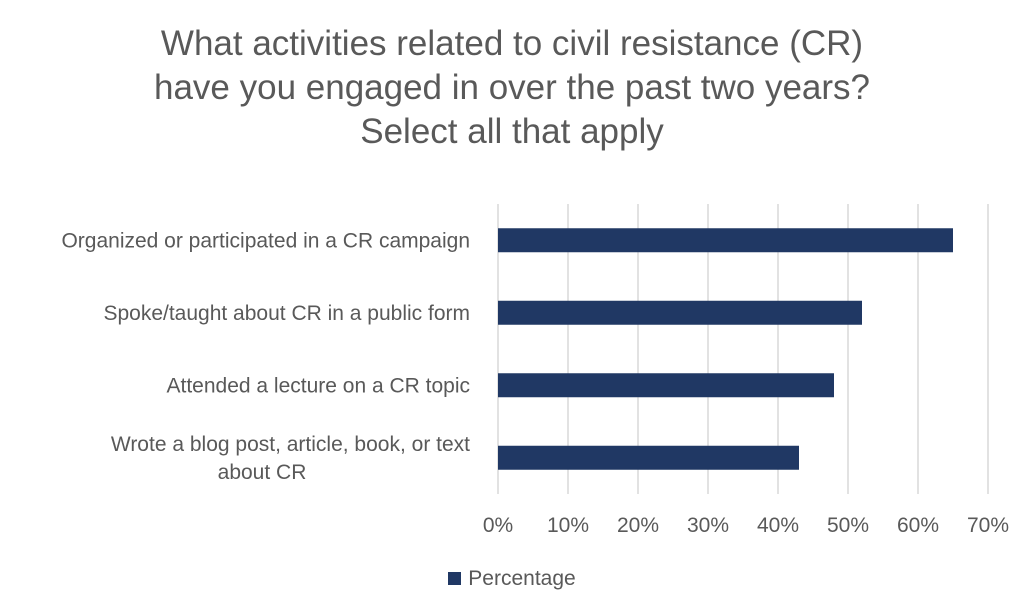  I want to click on legend-swatch, so click(455, 578).